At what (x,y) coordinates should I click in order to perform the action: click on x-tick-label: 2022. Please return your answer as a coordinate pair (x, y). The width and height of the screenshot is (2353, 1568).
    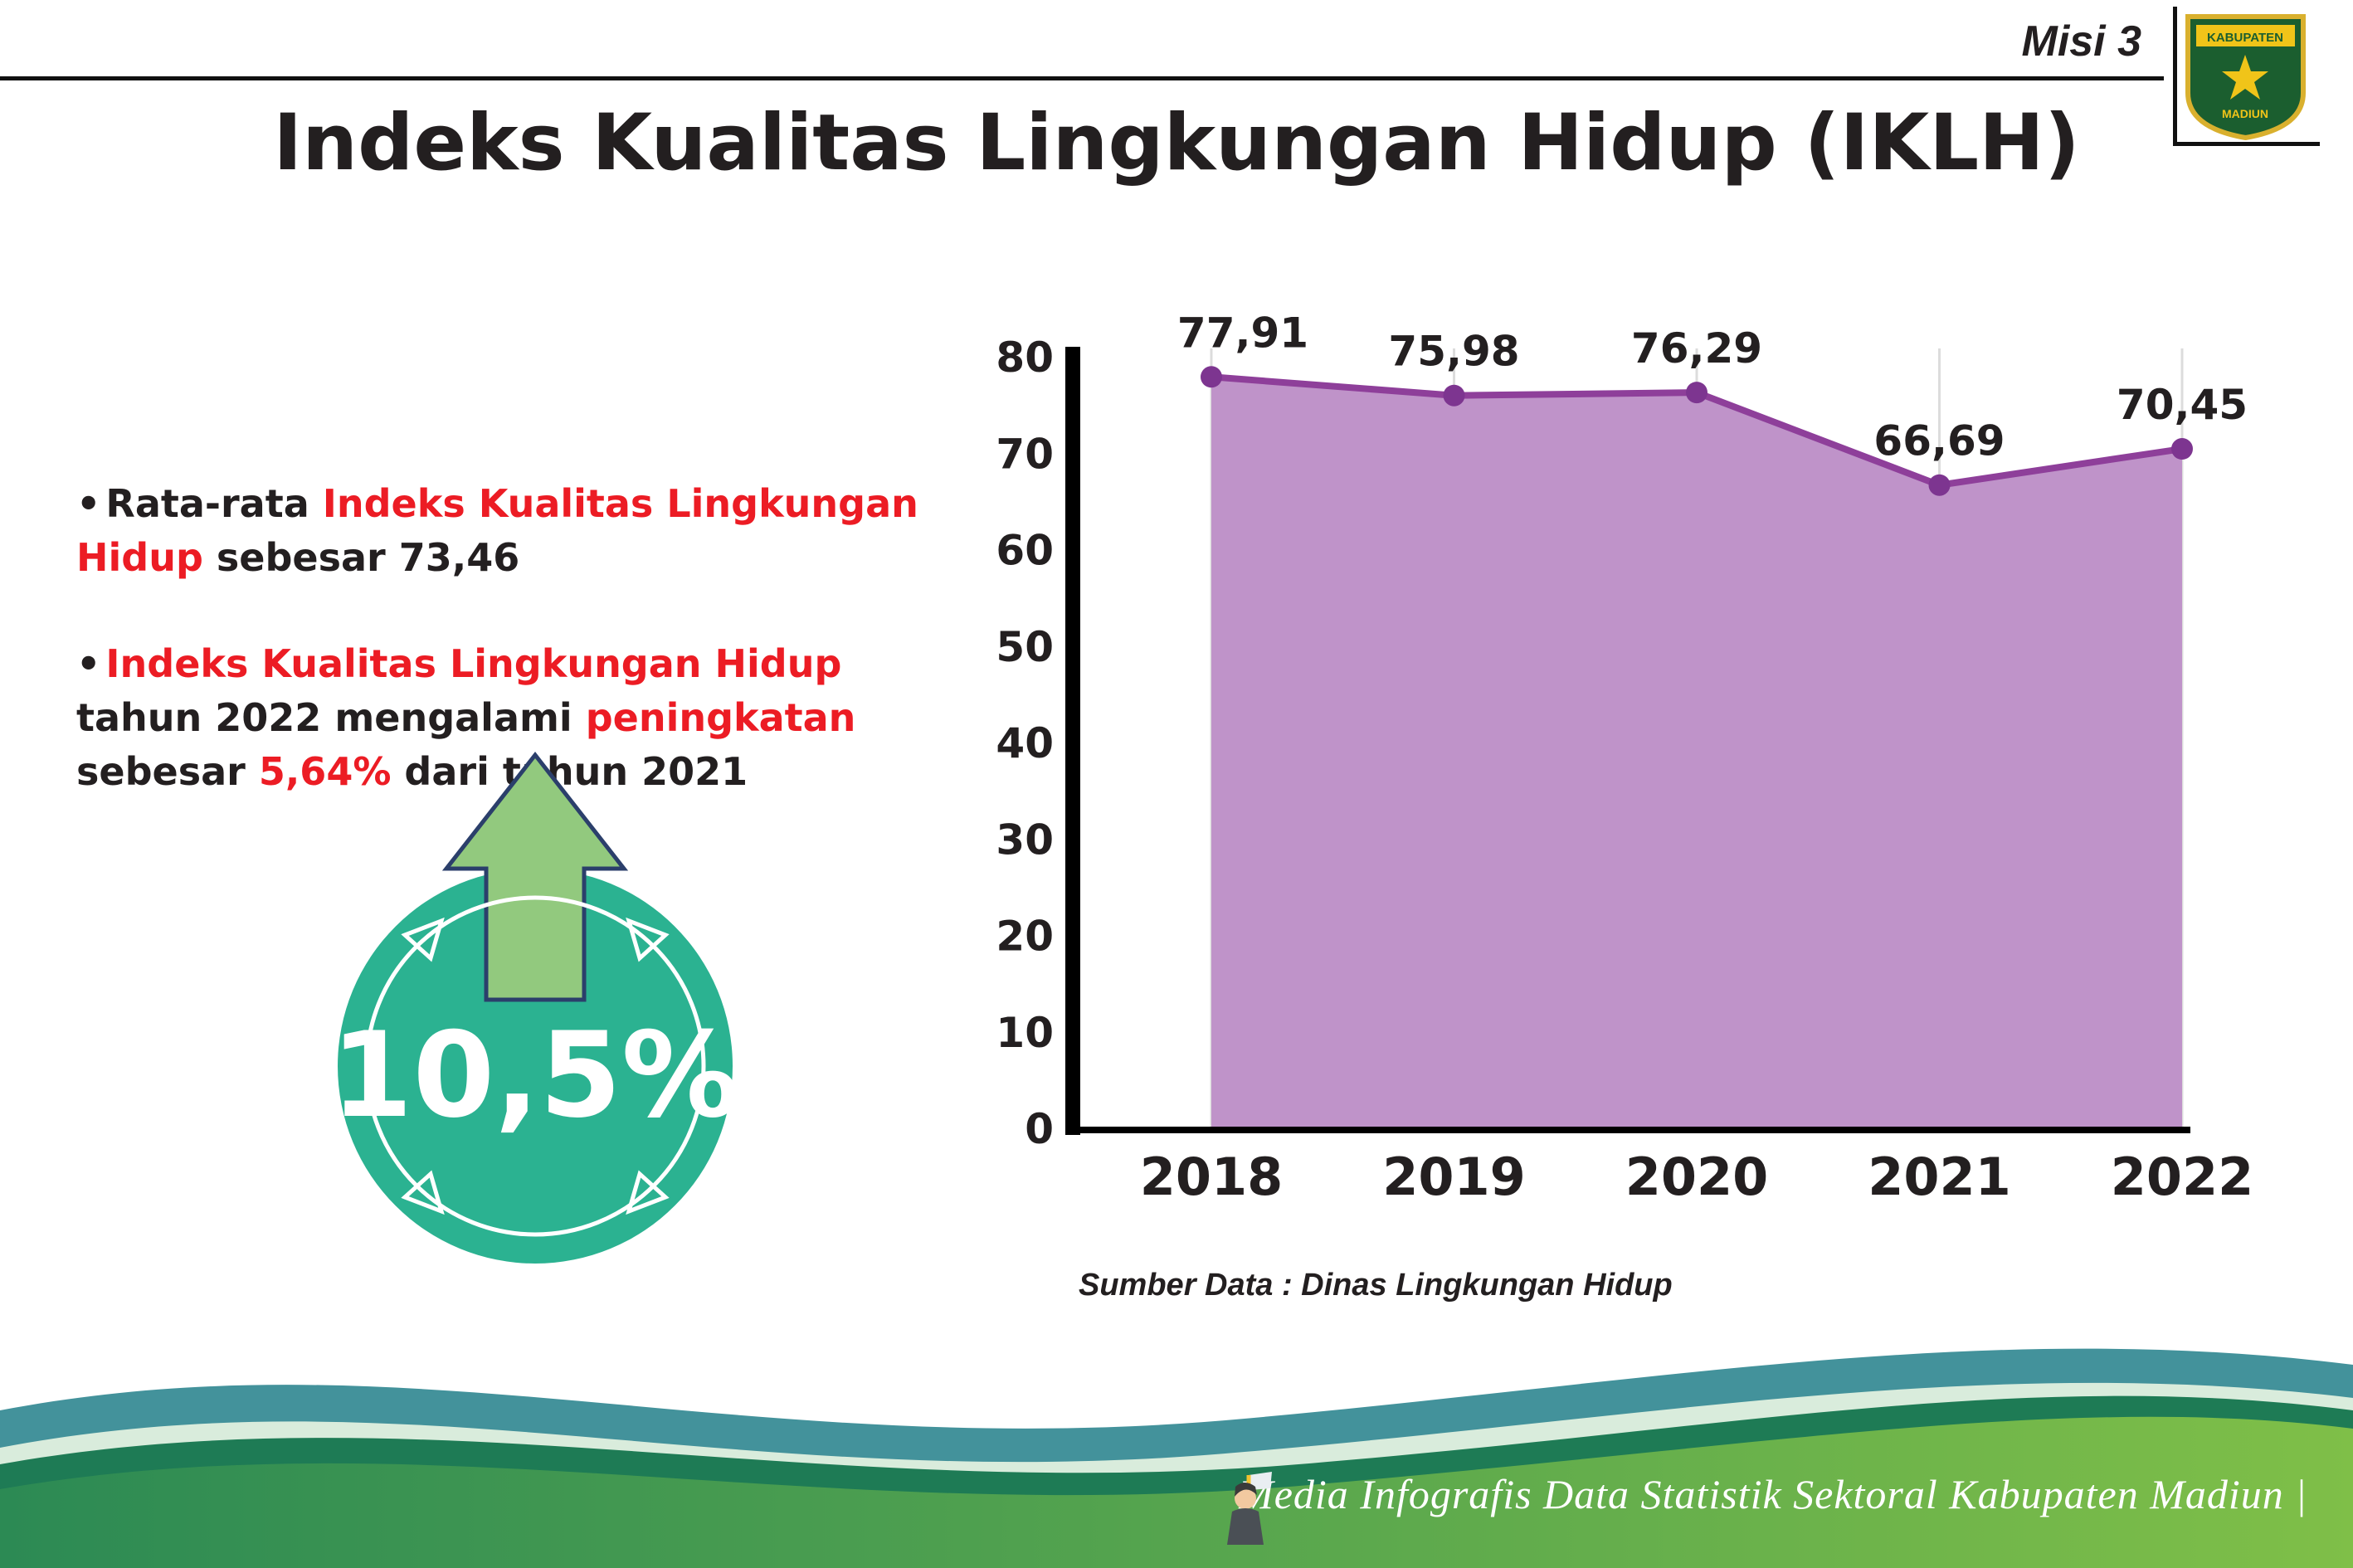
    Looking at the image, I should click on (2182, 1177).